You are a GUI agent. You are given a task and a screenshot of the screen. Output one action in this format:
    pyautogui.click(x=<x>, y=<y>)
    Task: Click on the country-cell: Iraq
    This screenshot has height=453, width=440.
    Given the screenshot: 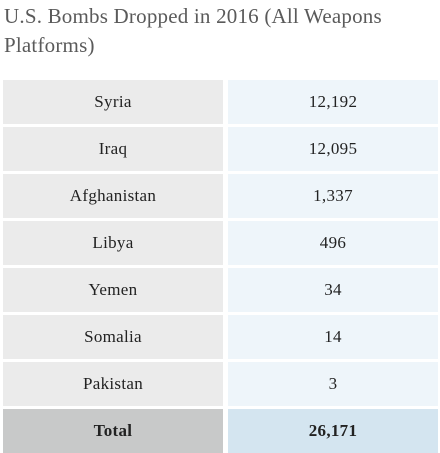 What is the action you would take?
    pyautogui.click(x=113, y=149)
    